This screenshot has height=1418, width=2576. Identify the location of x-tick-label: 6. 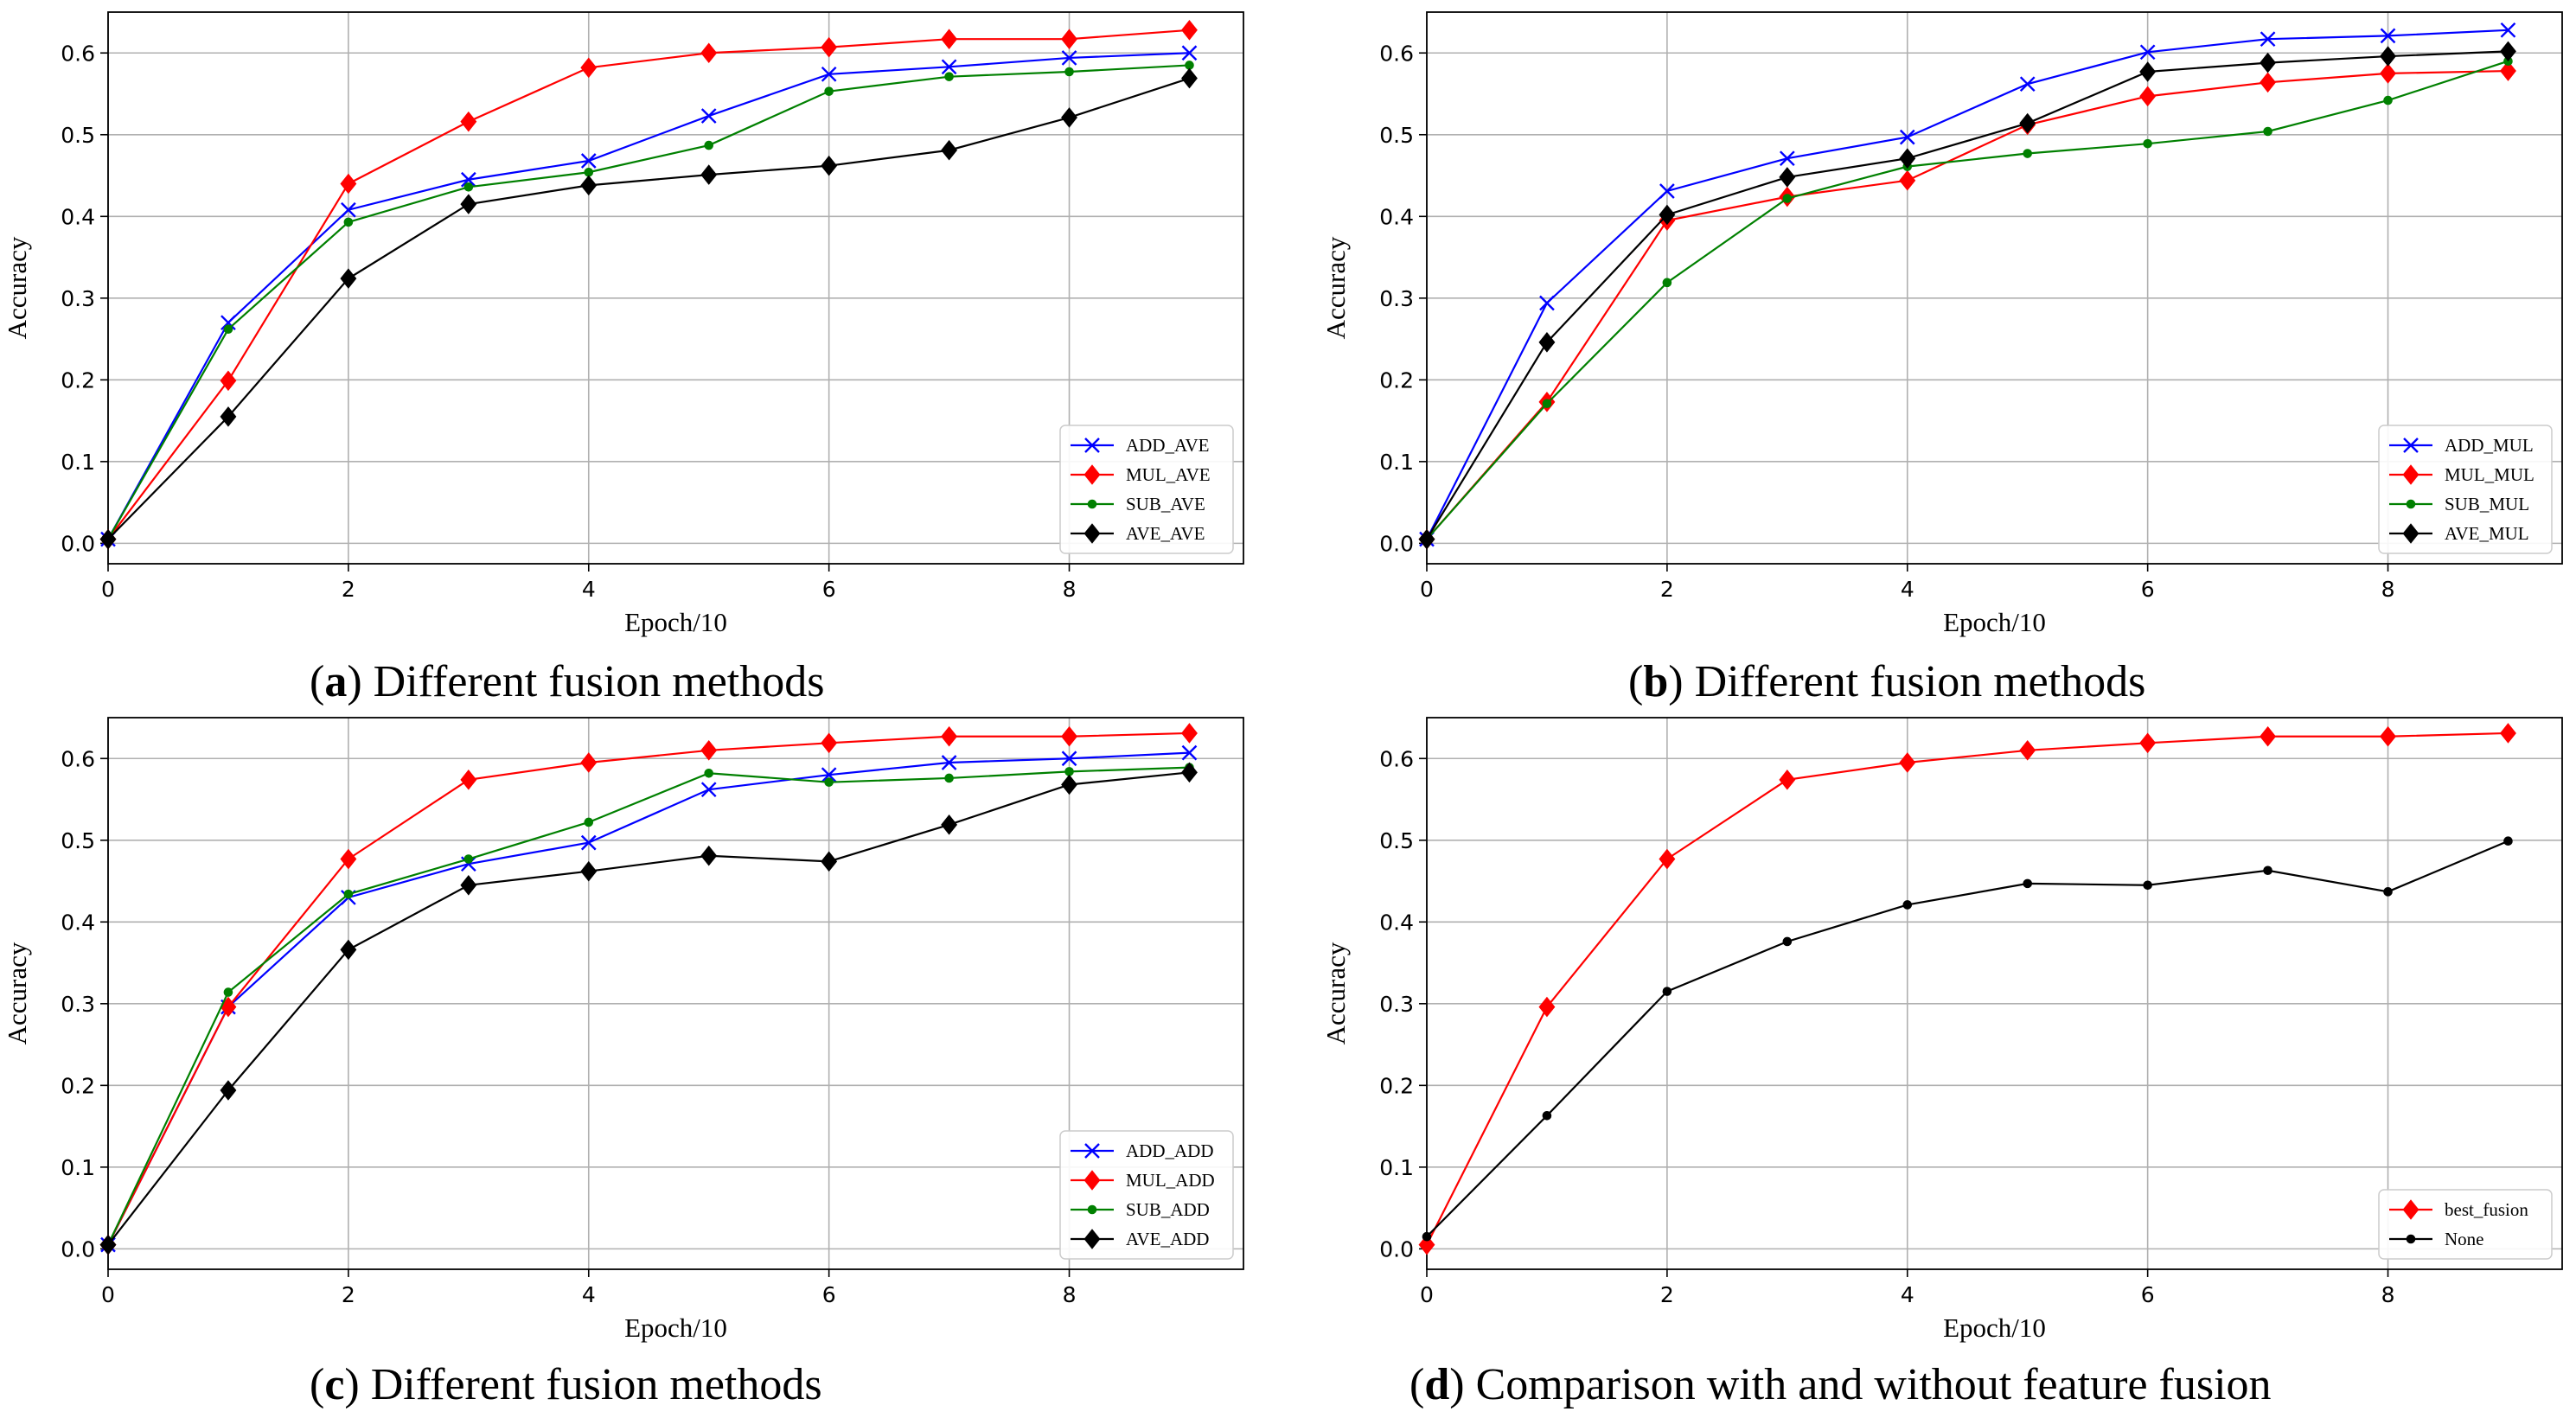
(2148, 589).